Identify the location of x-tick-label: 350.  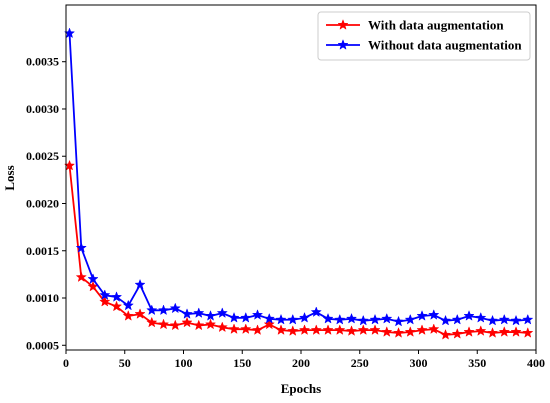
(477, 363).